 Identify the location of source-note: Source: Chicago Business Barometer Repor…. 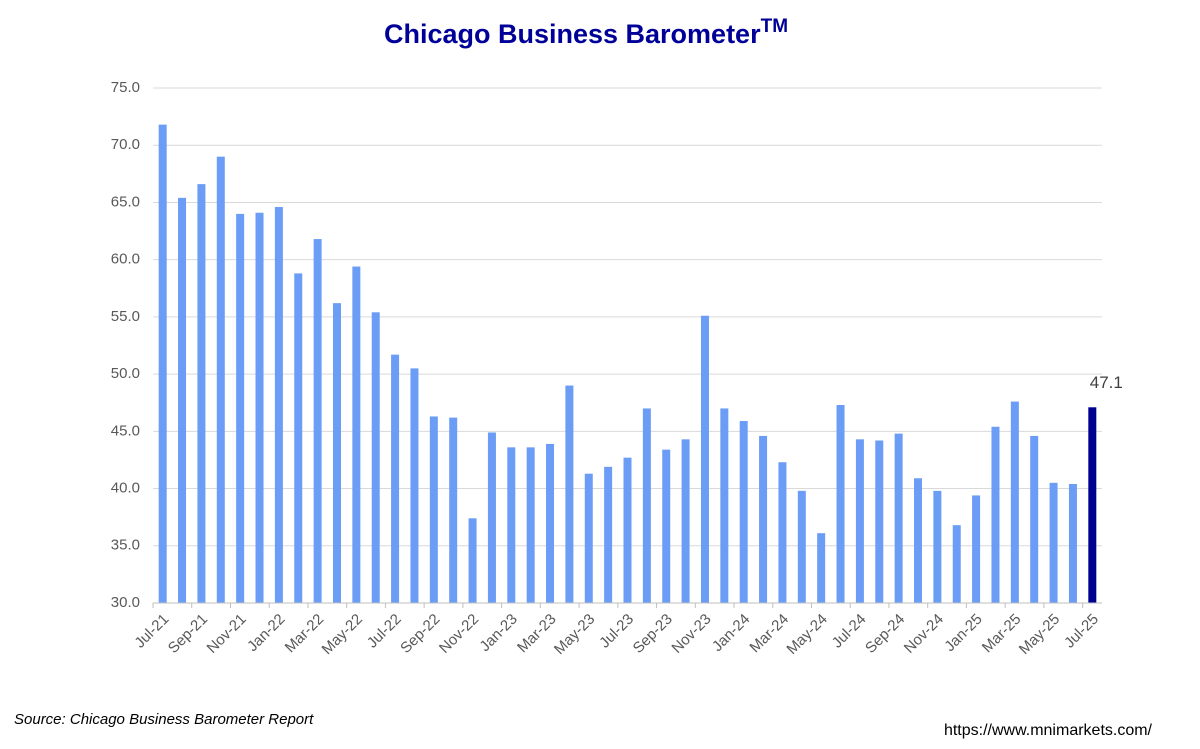
(164, 719).